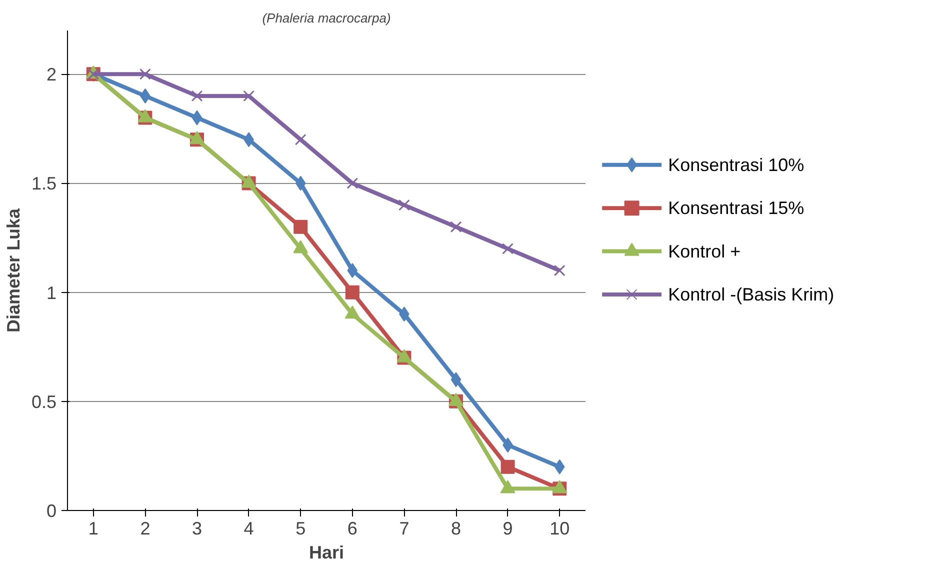  Describe the element at coordinates (352, 528) in the screenshot. I see `x-tick-label: 6` at that location.